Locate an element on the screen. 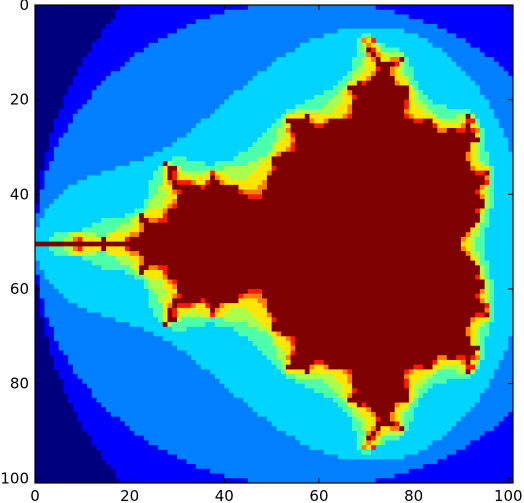 This screenshot has height=503, width=524. x-tick-label: 40 is located at coordinates (224, 495).